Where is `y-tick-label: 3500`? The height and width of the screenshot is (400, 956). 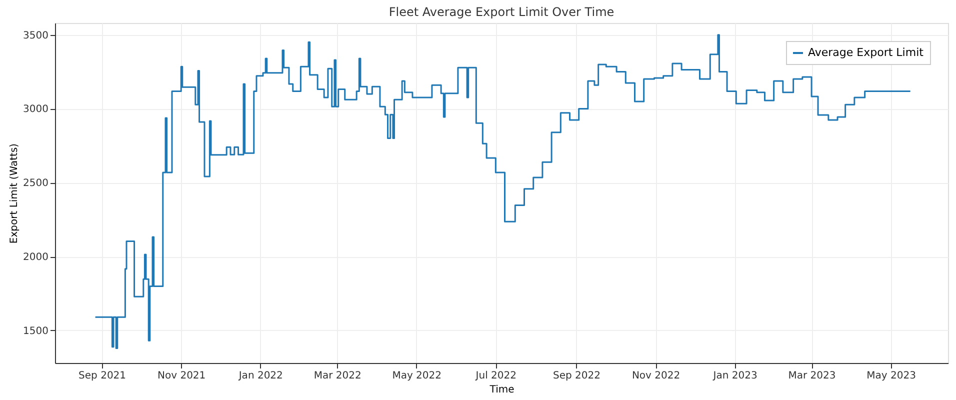 y-tick-label: 3500 is located at coordinates (35, 36).